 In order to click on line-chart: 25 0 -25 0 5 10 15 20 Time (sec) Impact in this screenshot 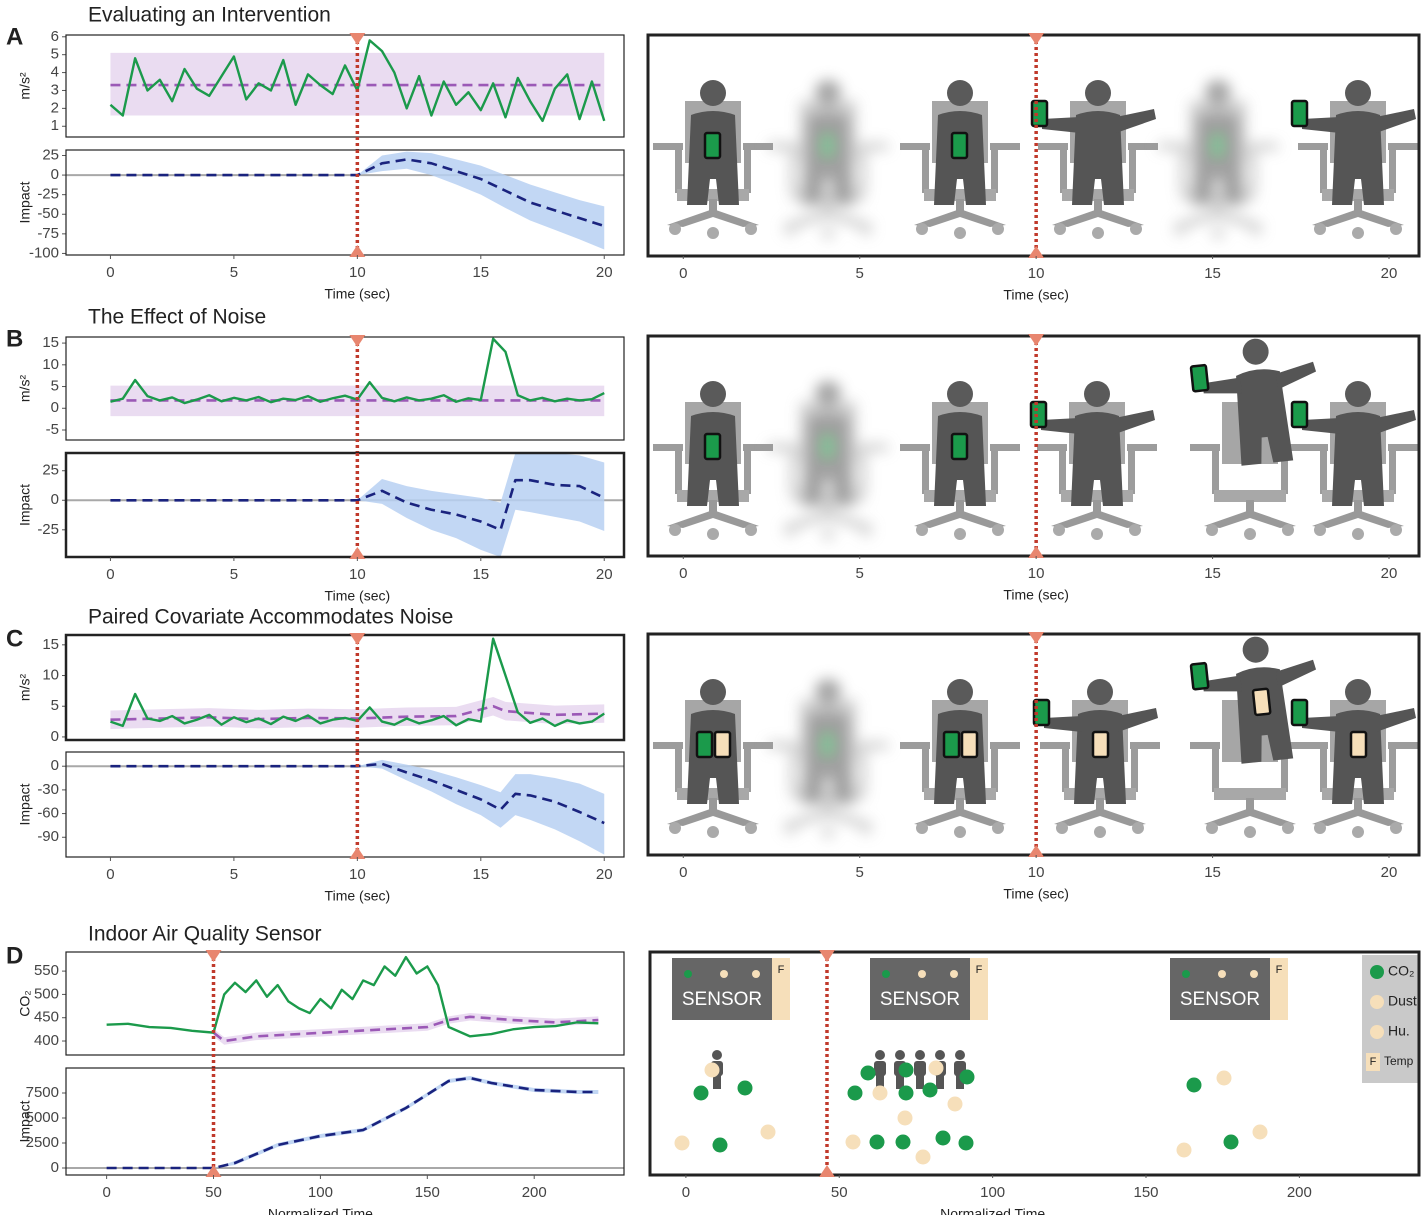, I will do `click(321, 527)`.